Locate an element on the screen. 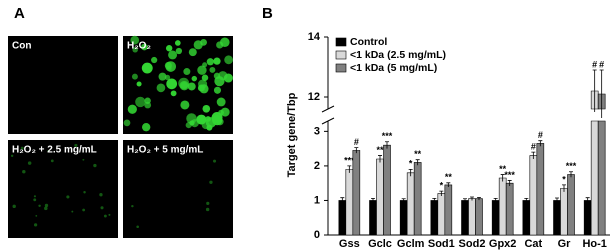 The image size is (614, 250). axis-break is located at coordinates (328, 109).